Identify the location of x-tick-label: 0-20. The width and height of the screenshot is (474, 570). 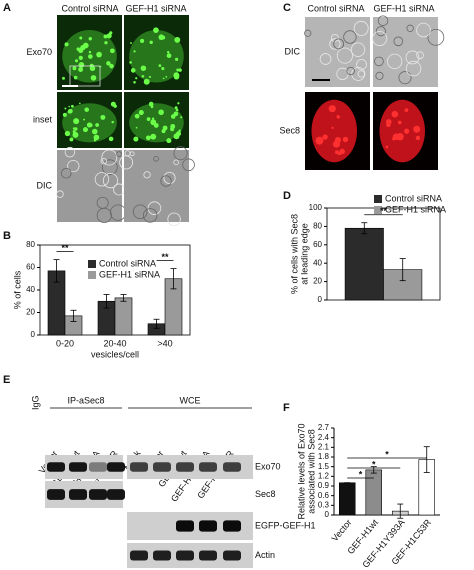
(65, 343).